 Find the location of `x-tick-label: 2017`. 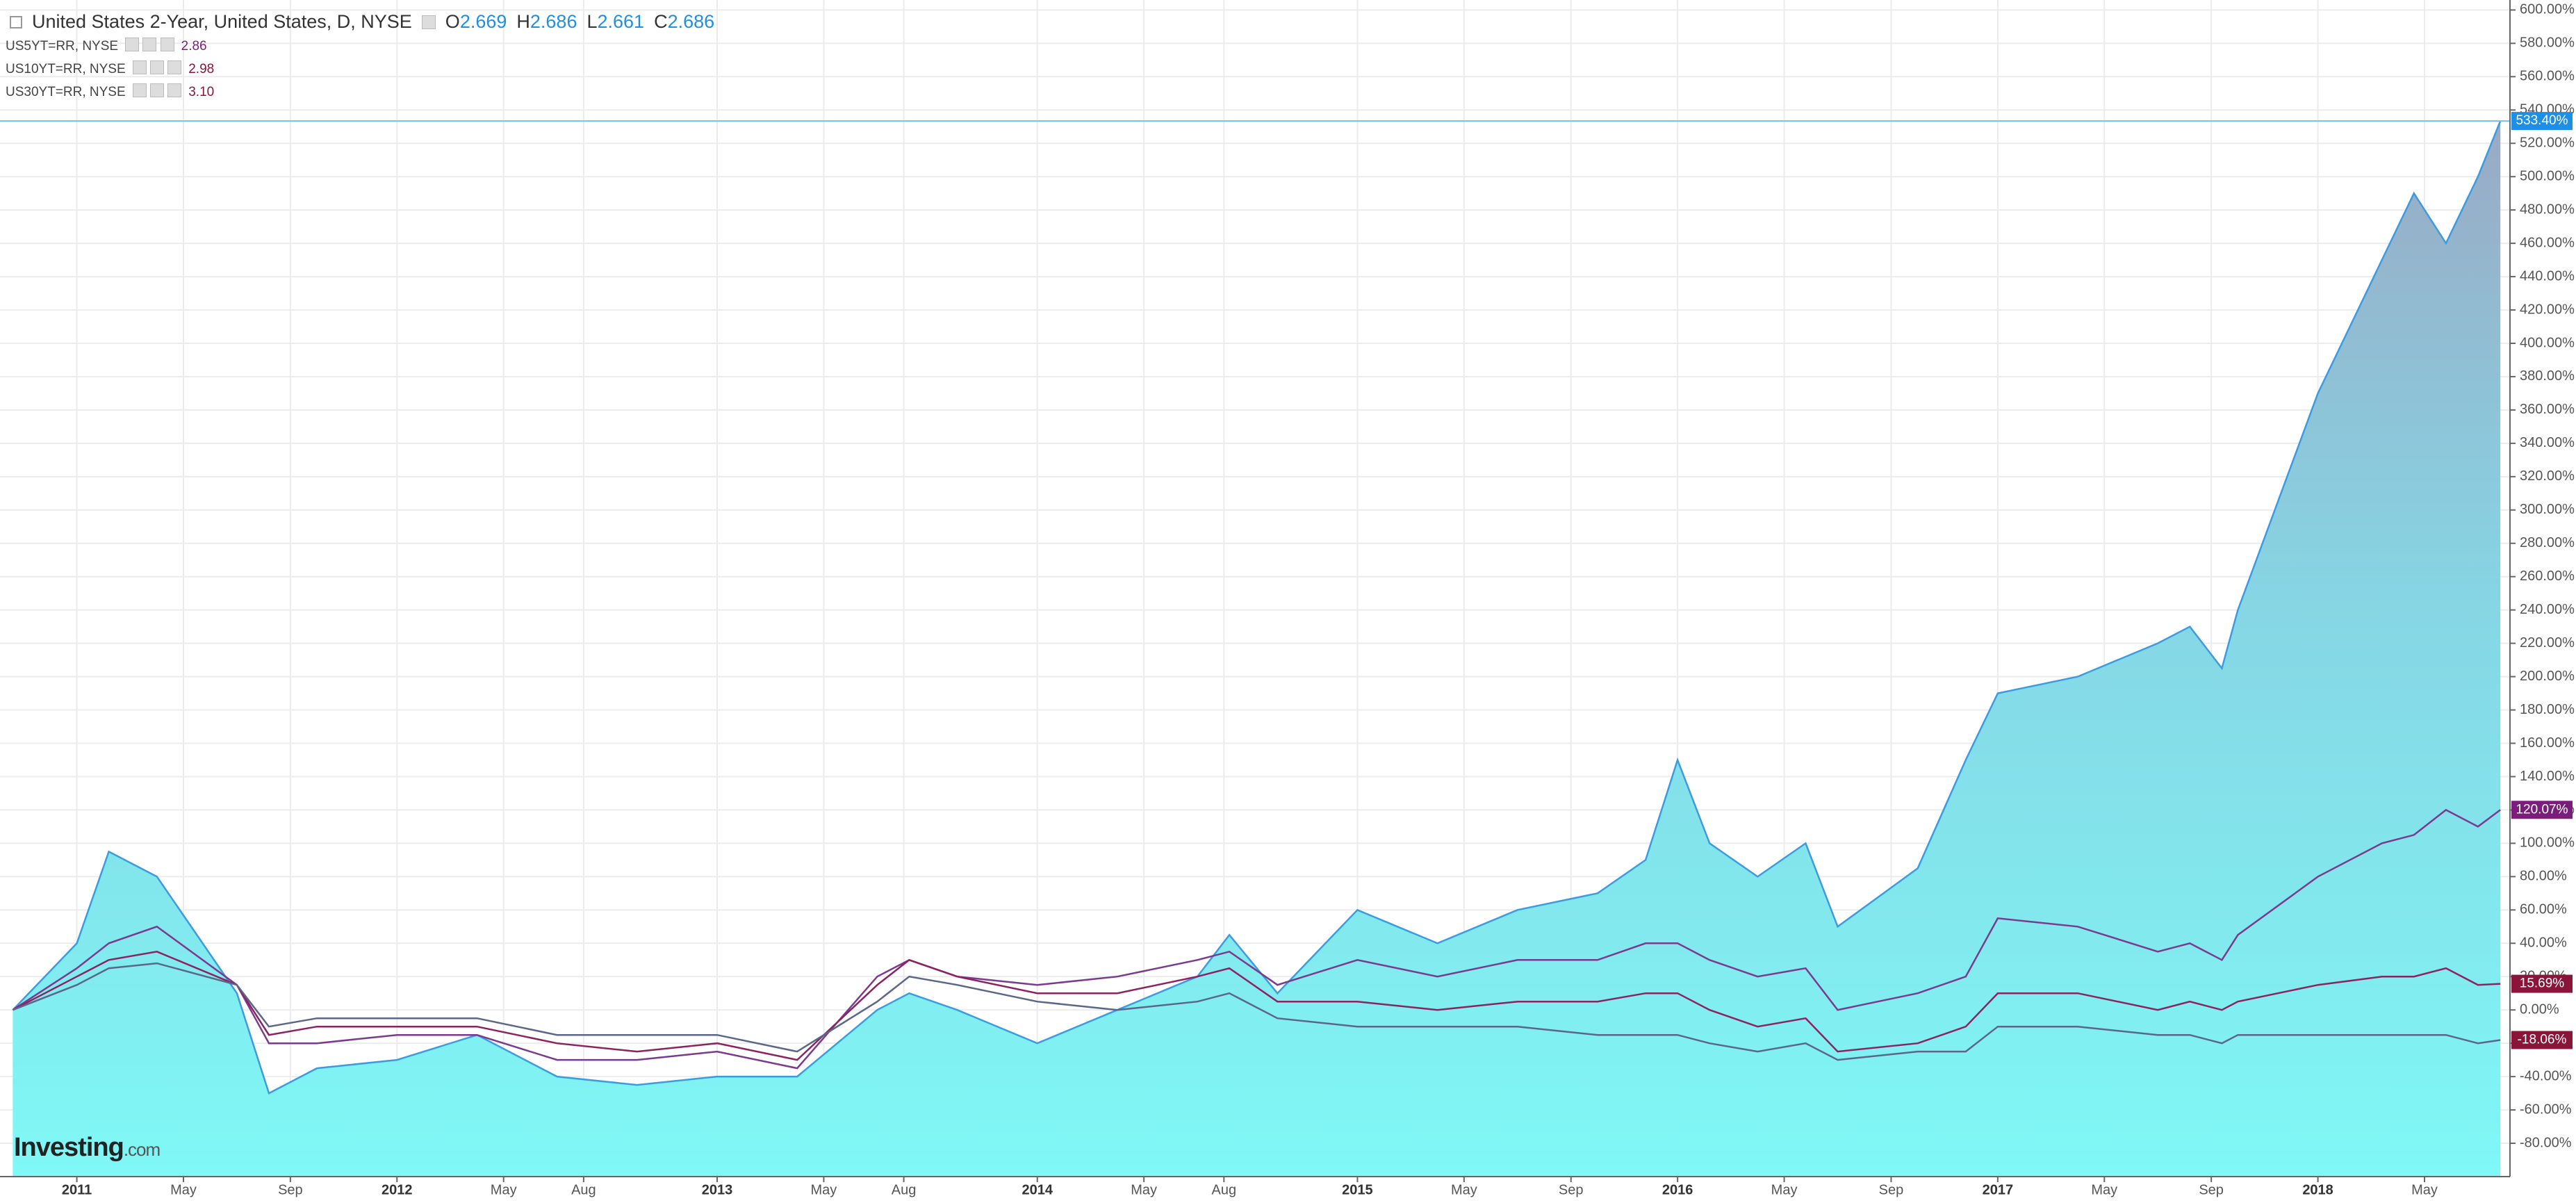

x-tick-label: 2017 is located at coordinates (1998, 1189).